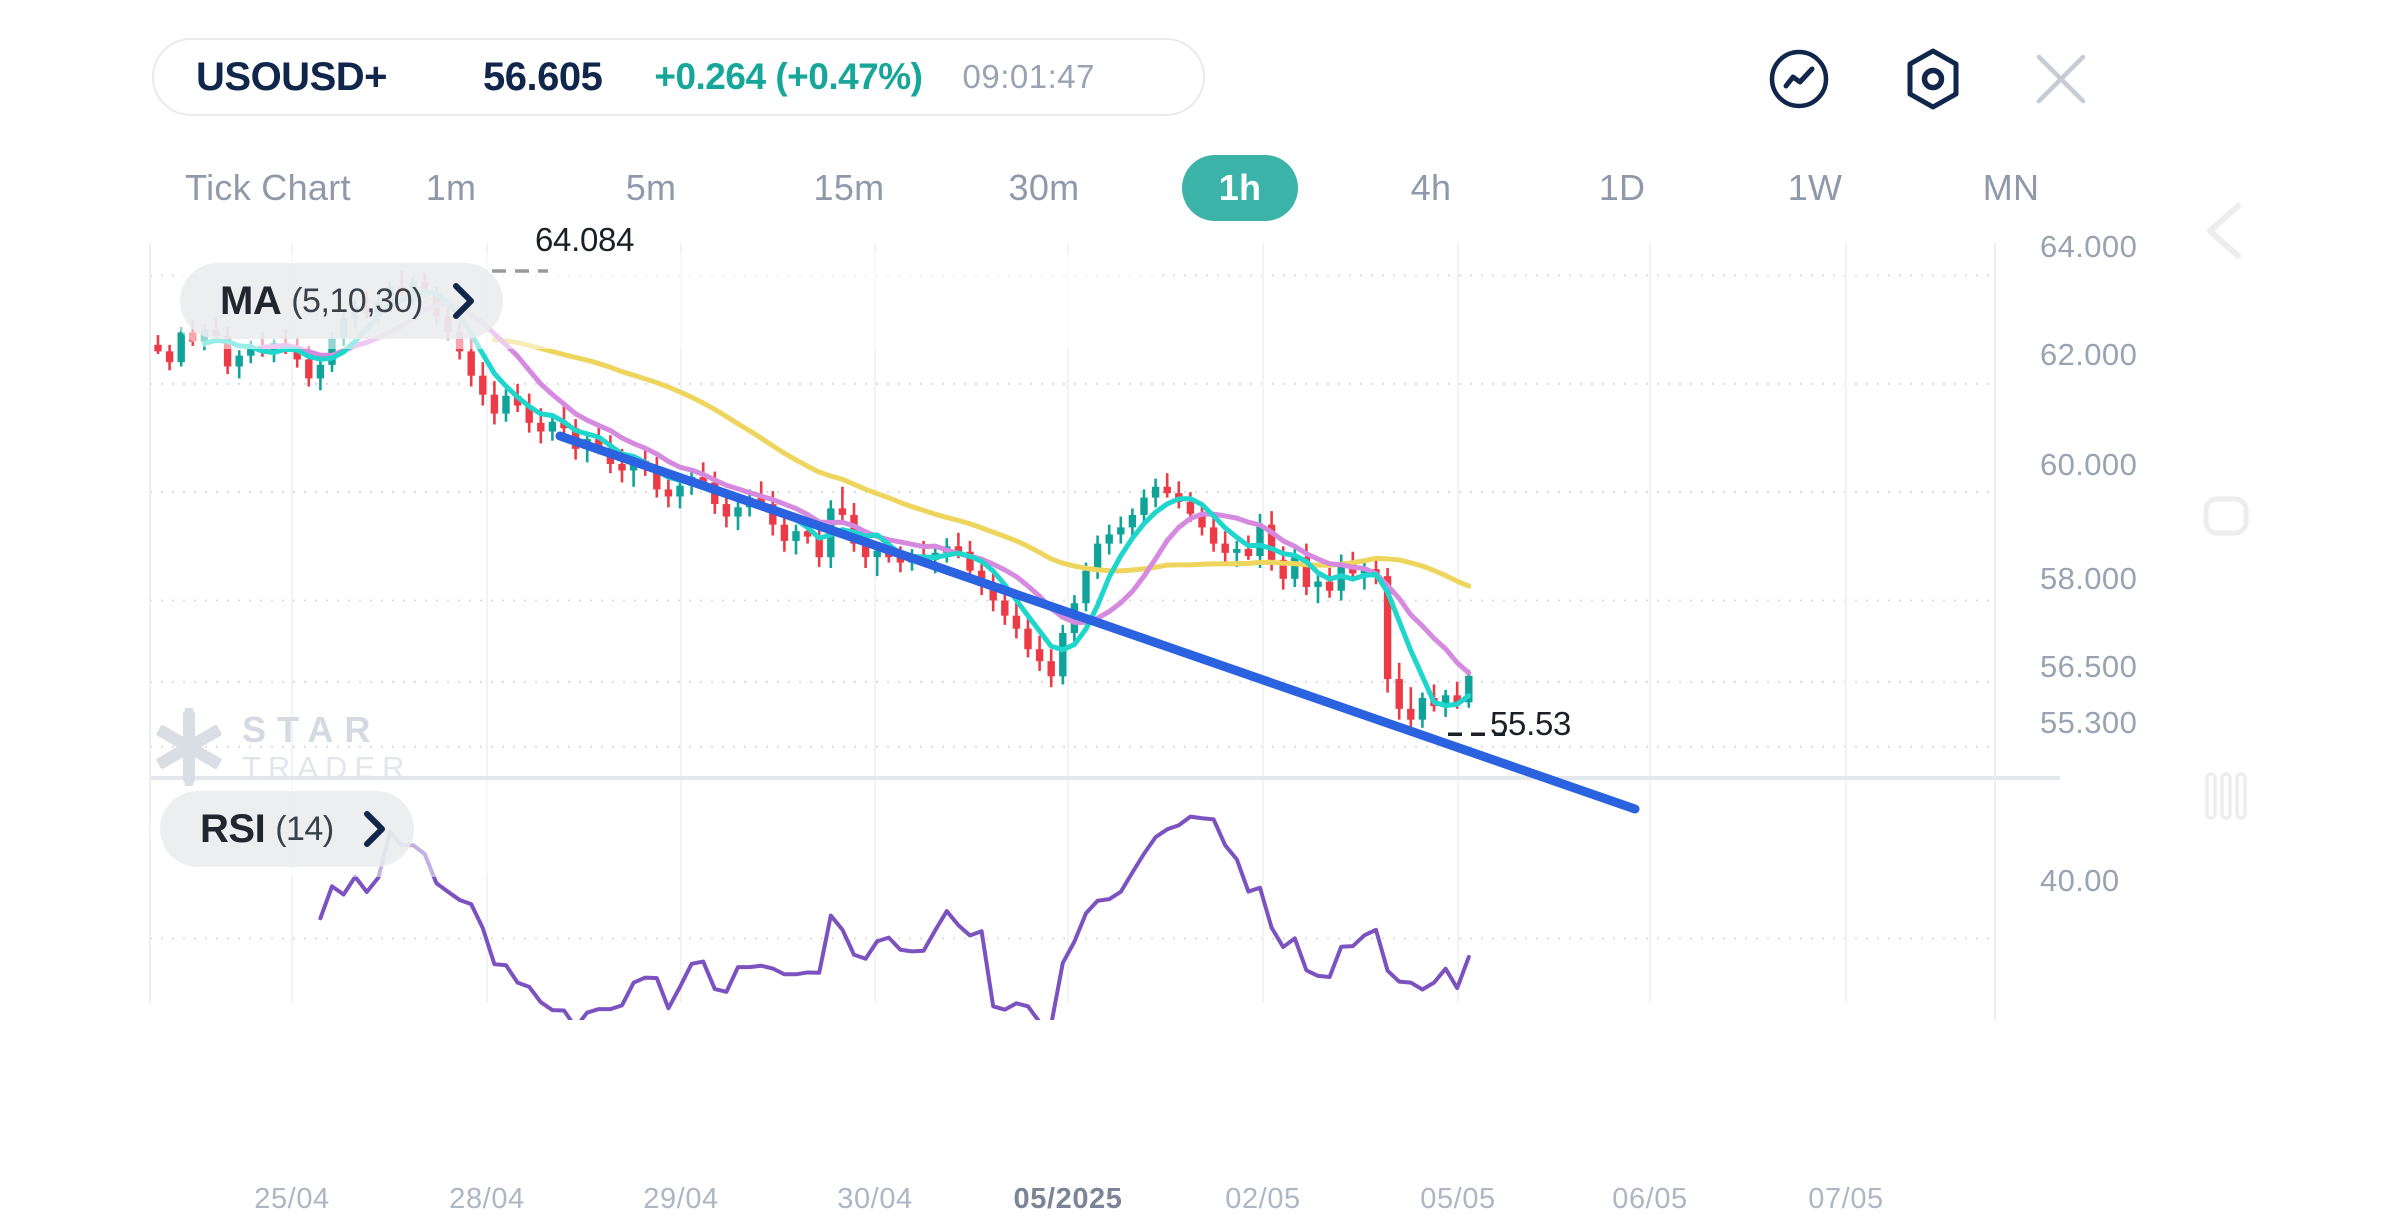  I want to click on time-axis-tick: 05/2025, so click(1068, 1199).